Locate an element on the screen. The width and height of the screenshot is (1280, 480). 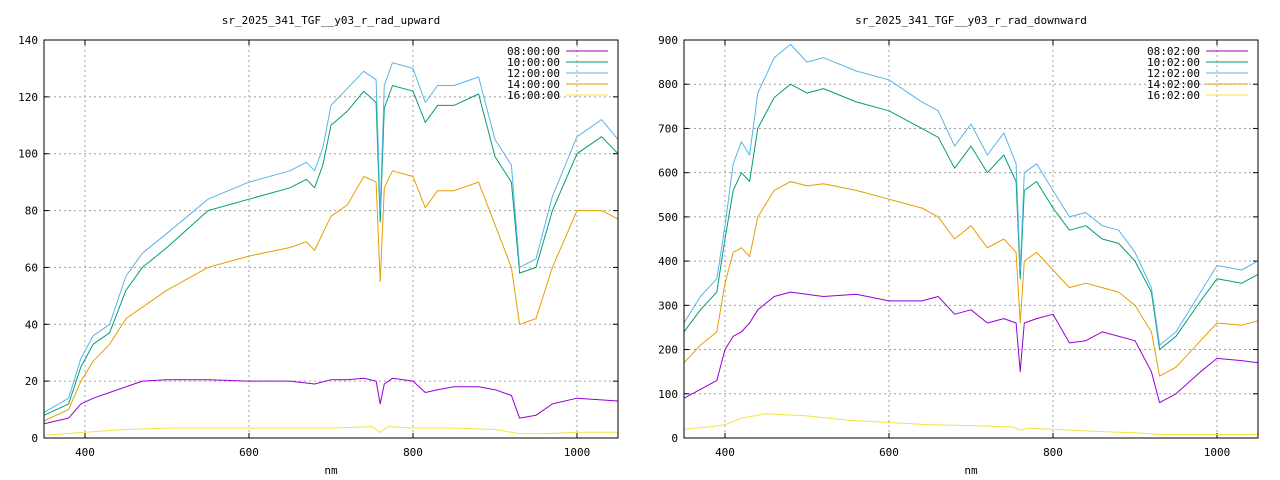
legend-label: 16:00:00 is located at coordinates (533, 95).